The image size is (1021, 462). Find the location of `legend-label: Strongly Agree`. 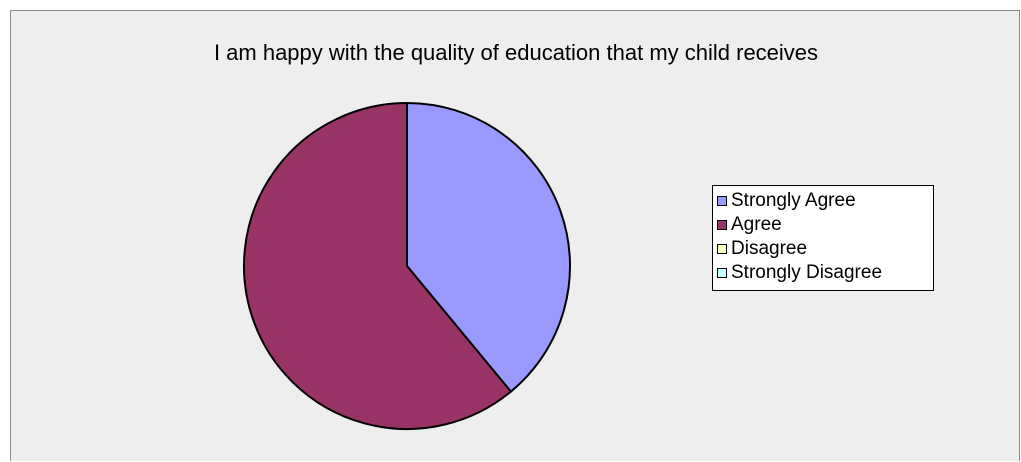

legend-label: Strongly Agree is located at coordinates (793, 200).